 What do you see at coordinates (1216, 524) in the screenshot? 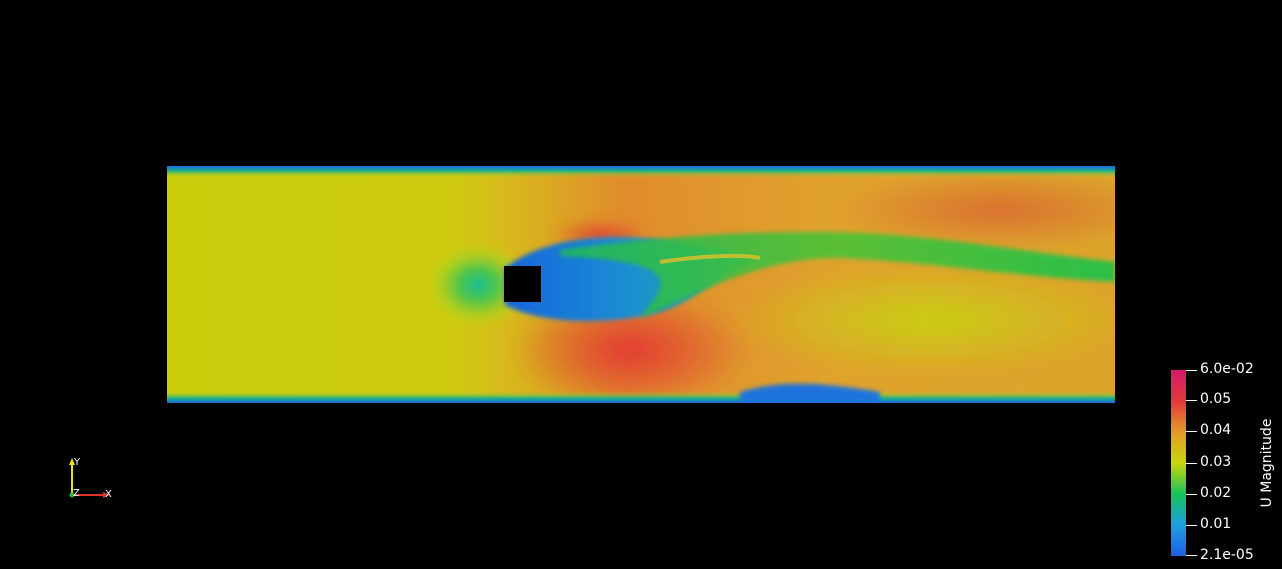
I see `legend-label: 0.01` at bounding box center [1216, 524].